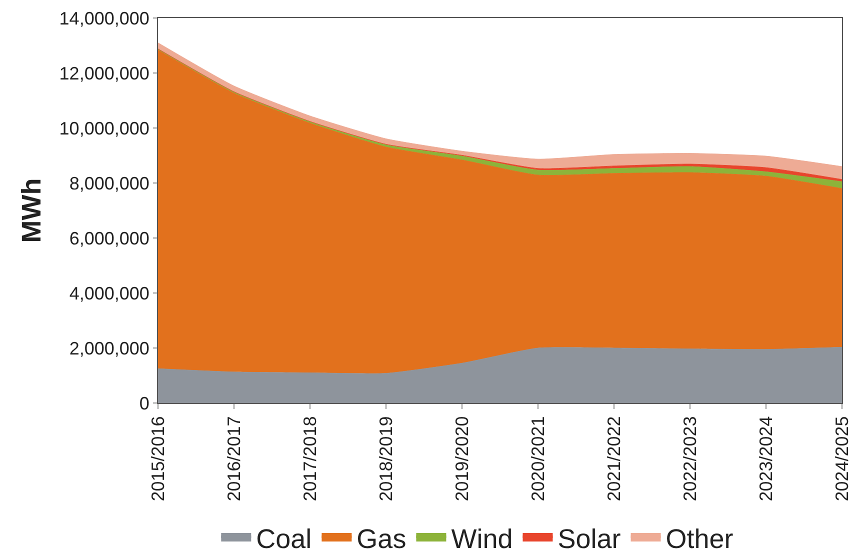 The height and width of the screenshot is (554, 856). I want to click on legend-label: Wind, so click(482, 539).